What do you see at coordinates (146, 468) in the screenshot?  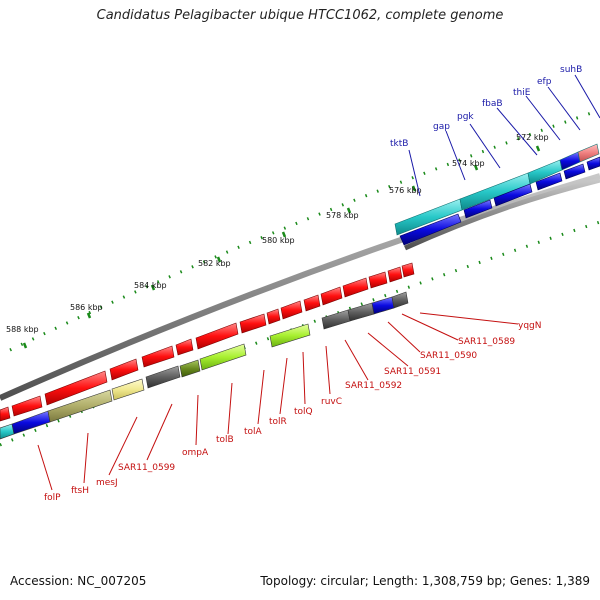 I see `gene-label-SAR11_0599: SAR11_0599` at bounding box center [146, 468].